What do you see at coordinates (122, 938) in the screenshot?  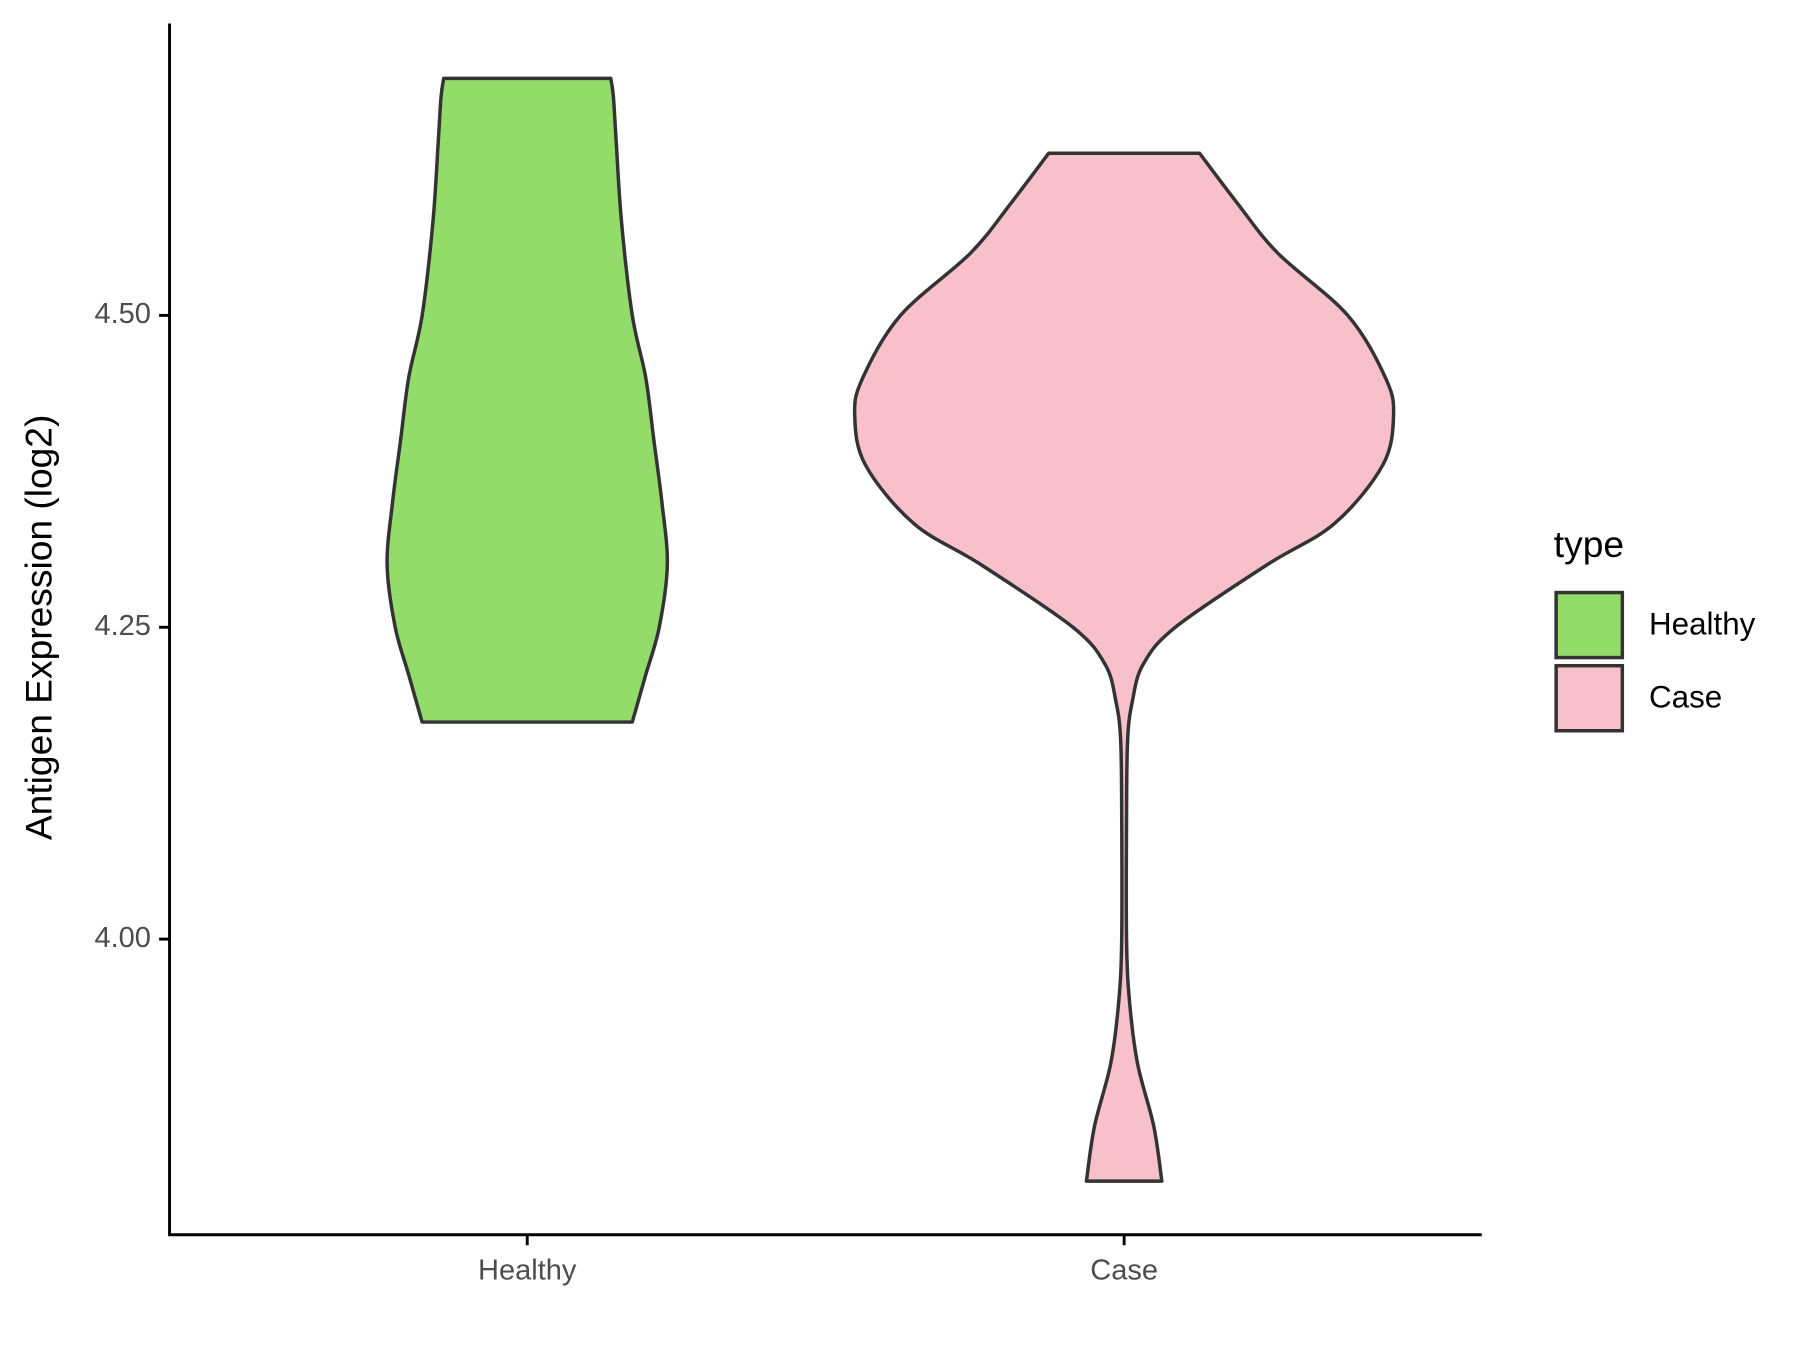 I see `y-tick-label: 4.00` at bounding box center [122, 938].